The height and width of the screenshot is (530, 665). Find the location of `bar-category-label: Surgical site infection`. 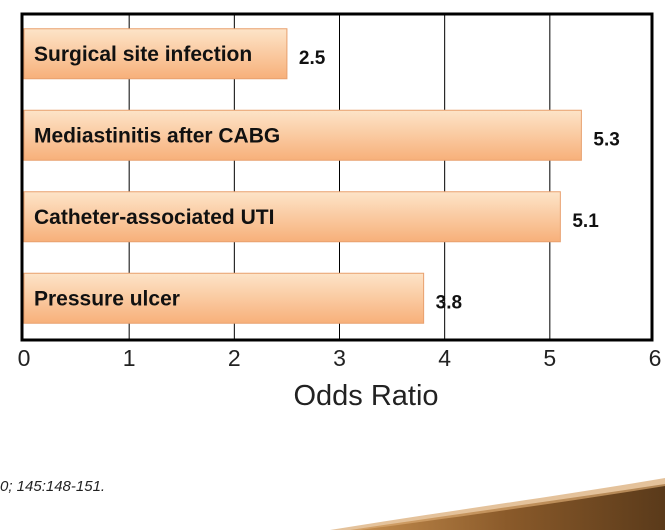

bar-category-label: Surgical site infection is located at coordinates (143, 54).